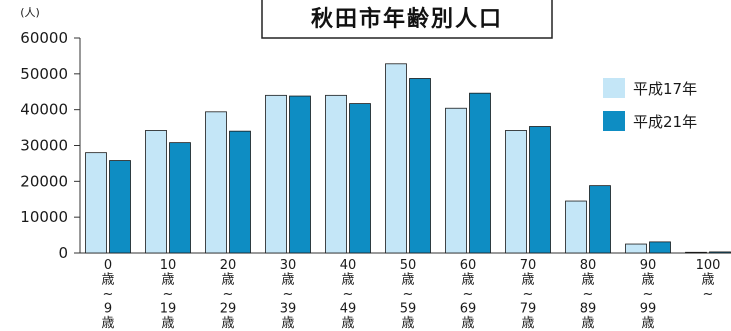  What do you see at coordinates (528, 294) in the screenshot?
I see `x-category-label: 70 歳~ 79 歳` at bounding box center [528, 294].